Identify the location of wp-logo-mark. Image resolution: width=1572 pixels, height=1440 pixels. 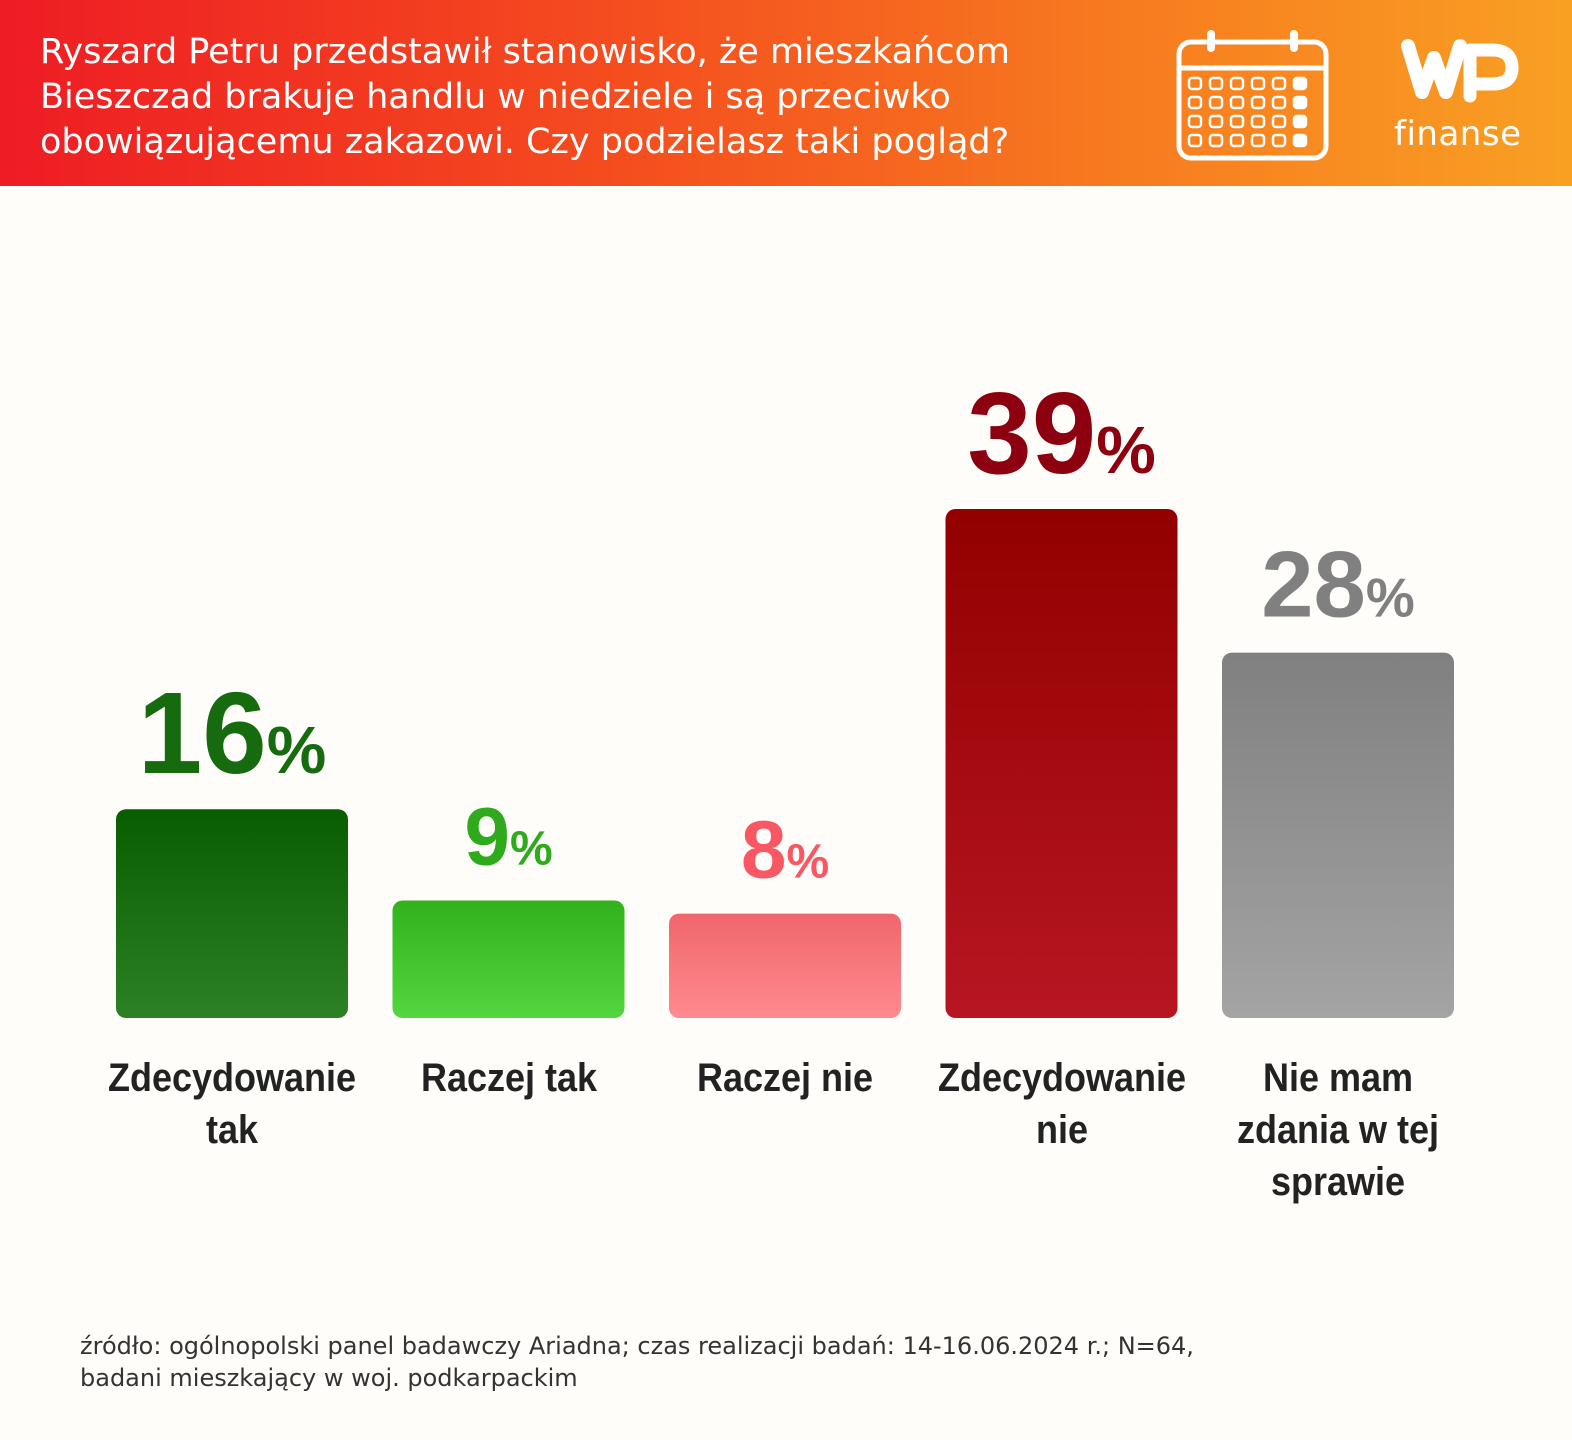
(1460, 71).